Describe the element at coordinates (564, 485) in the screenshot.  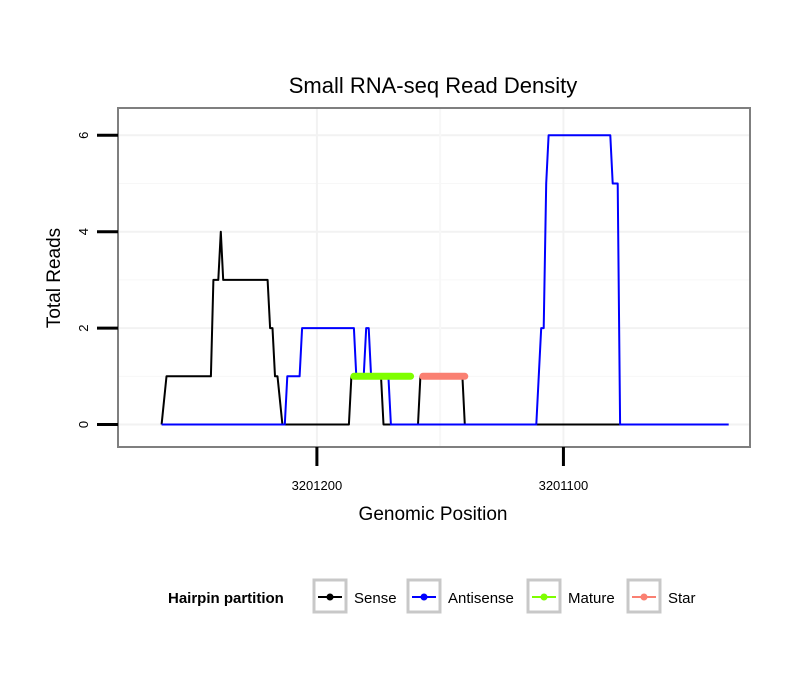
I see `x-tick-label: 3201100` at that location.